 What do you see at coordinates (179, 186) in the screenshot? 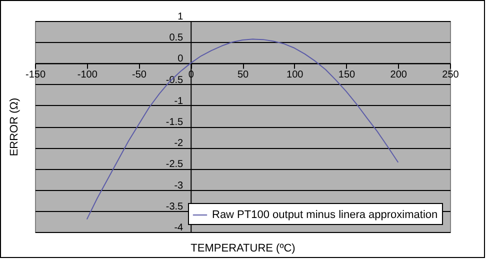
I see `y-tick-label: -3` at bounding box center [179, 186].